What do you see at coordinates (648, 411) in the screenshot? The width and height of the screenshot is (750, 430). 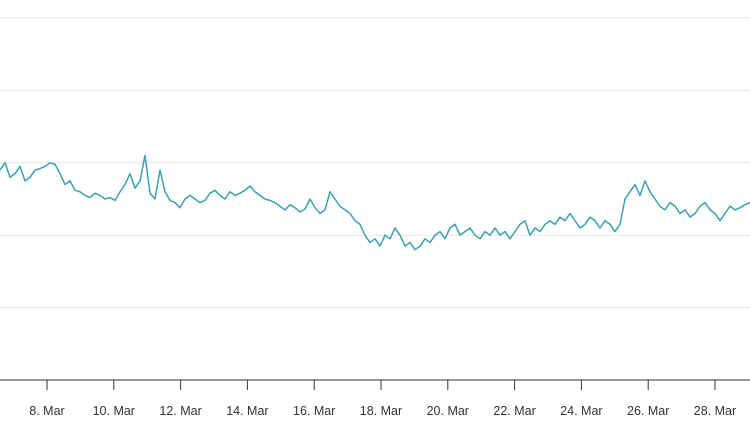 I see `x-tick-label: 26. Mar` at bounding box center [648, 411].